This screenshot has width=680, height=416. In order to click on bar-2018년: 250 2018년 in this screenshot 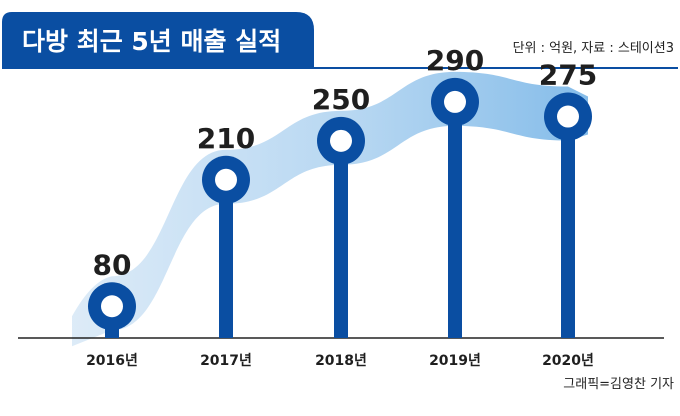, I will do `click(341, 226)`.